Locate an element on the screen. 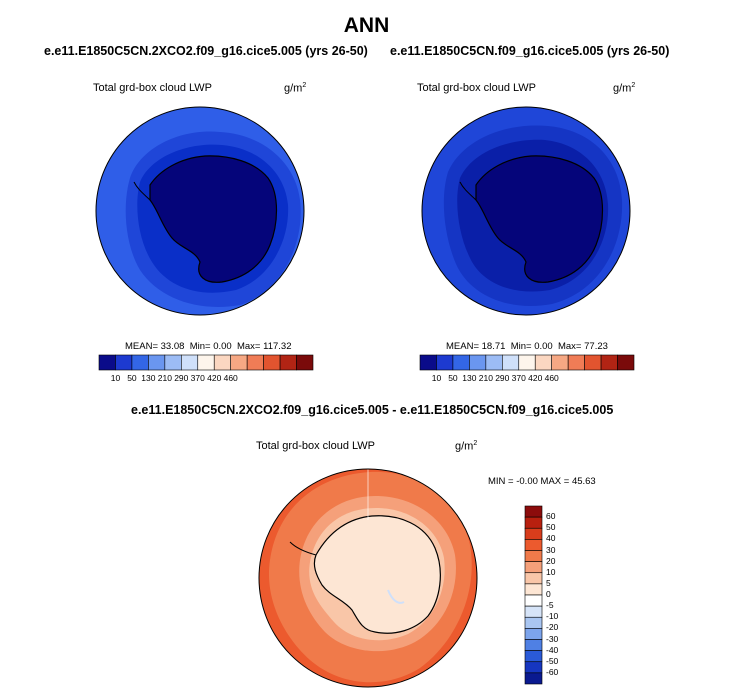 This screenshot has width=733, height=691. map3 is located at coordinates (368, 578).